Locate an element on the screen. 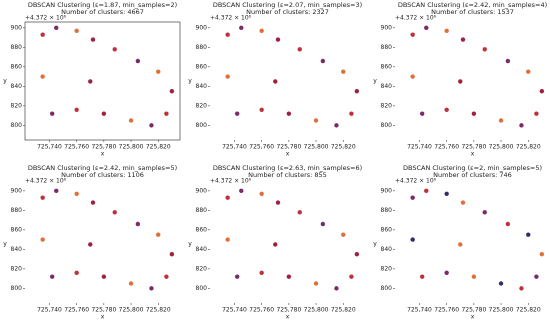 The width and height of the screenshot is (550, 325). y-tick-label: 900 is located at coordinates (387, 27).